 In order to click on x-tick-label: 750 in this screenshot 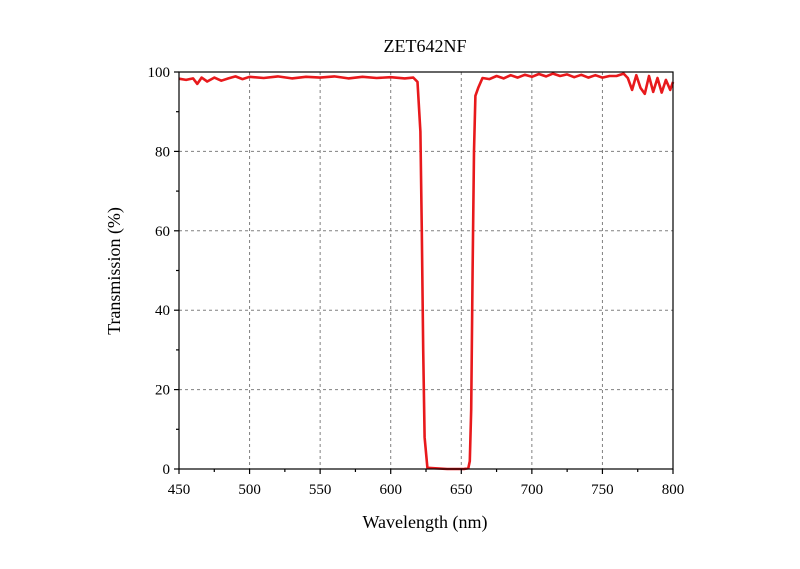, I will do `click(602, 490)`.